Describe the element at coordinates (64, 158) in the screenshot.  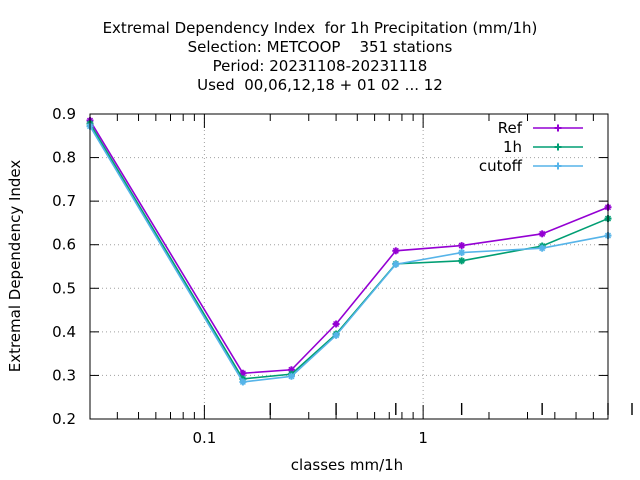
I see `y-tick-label: 0.8` at that location.